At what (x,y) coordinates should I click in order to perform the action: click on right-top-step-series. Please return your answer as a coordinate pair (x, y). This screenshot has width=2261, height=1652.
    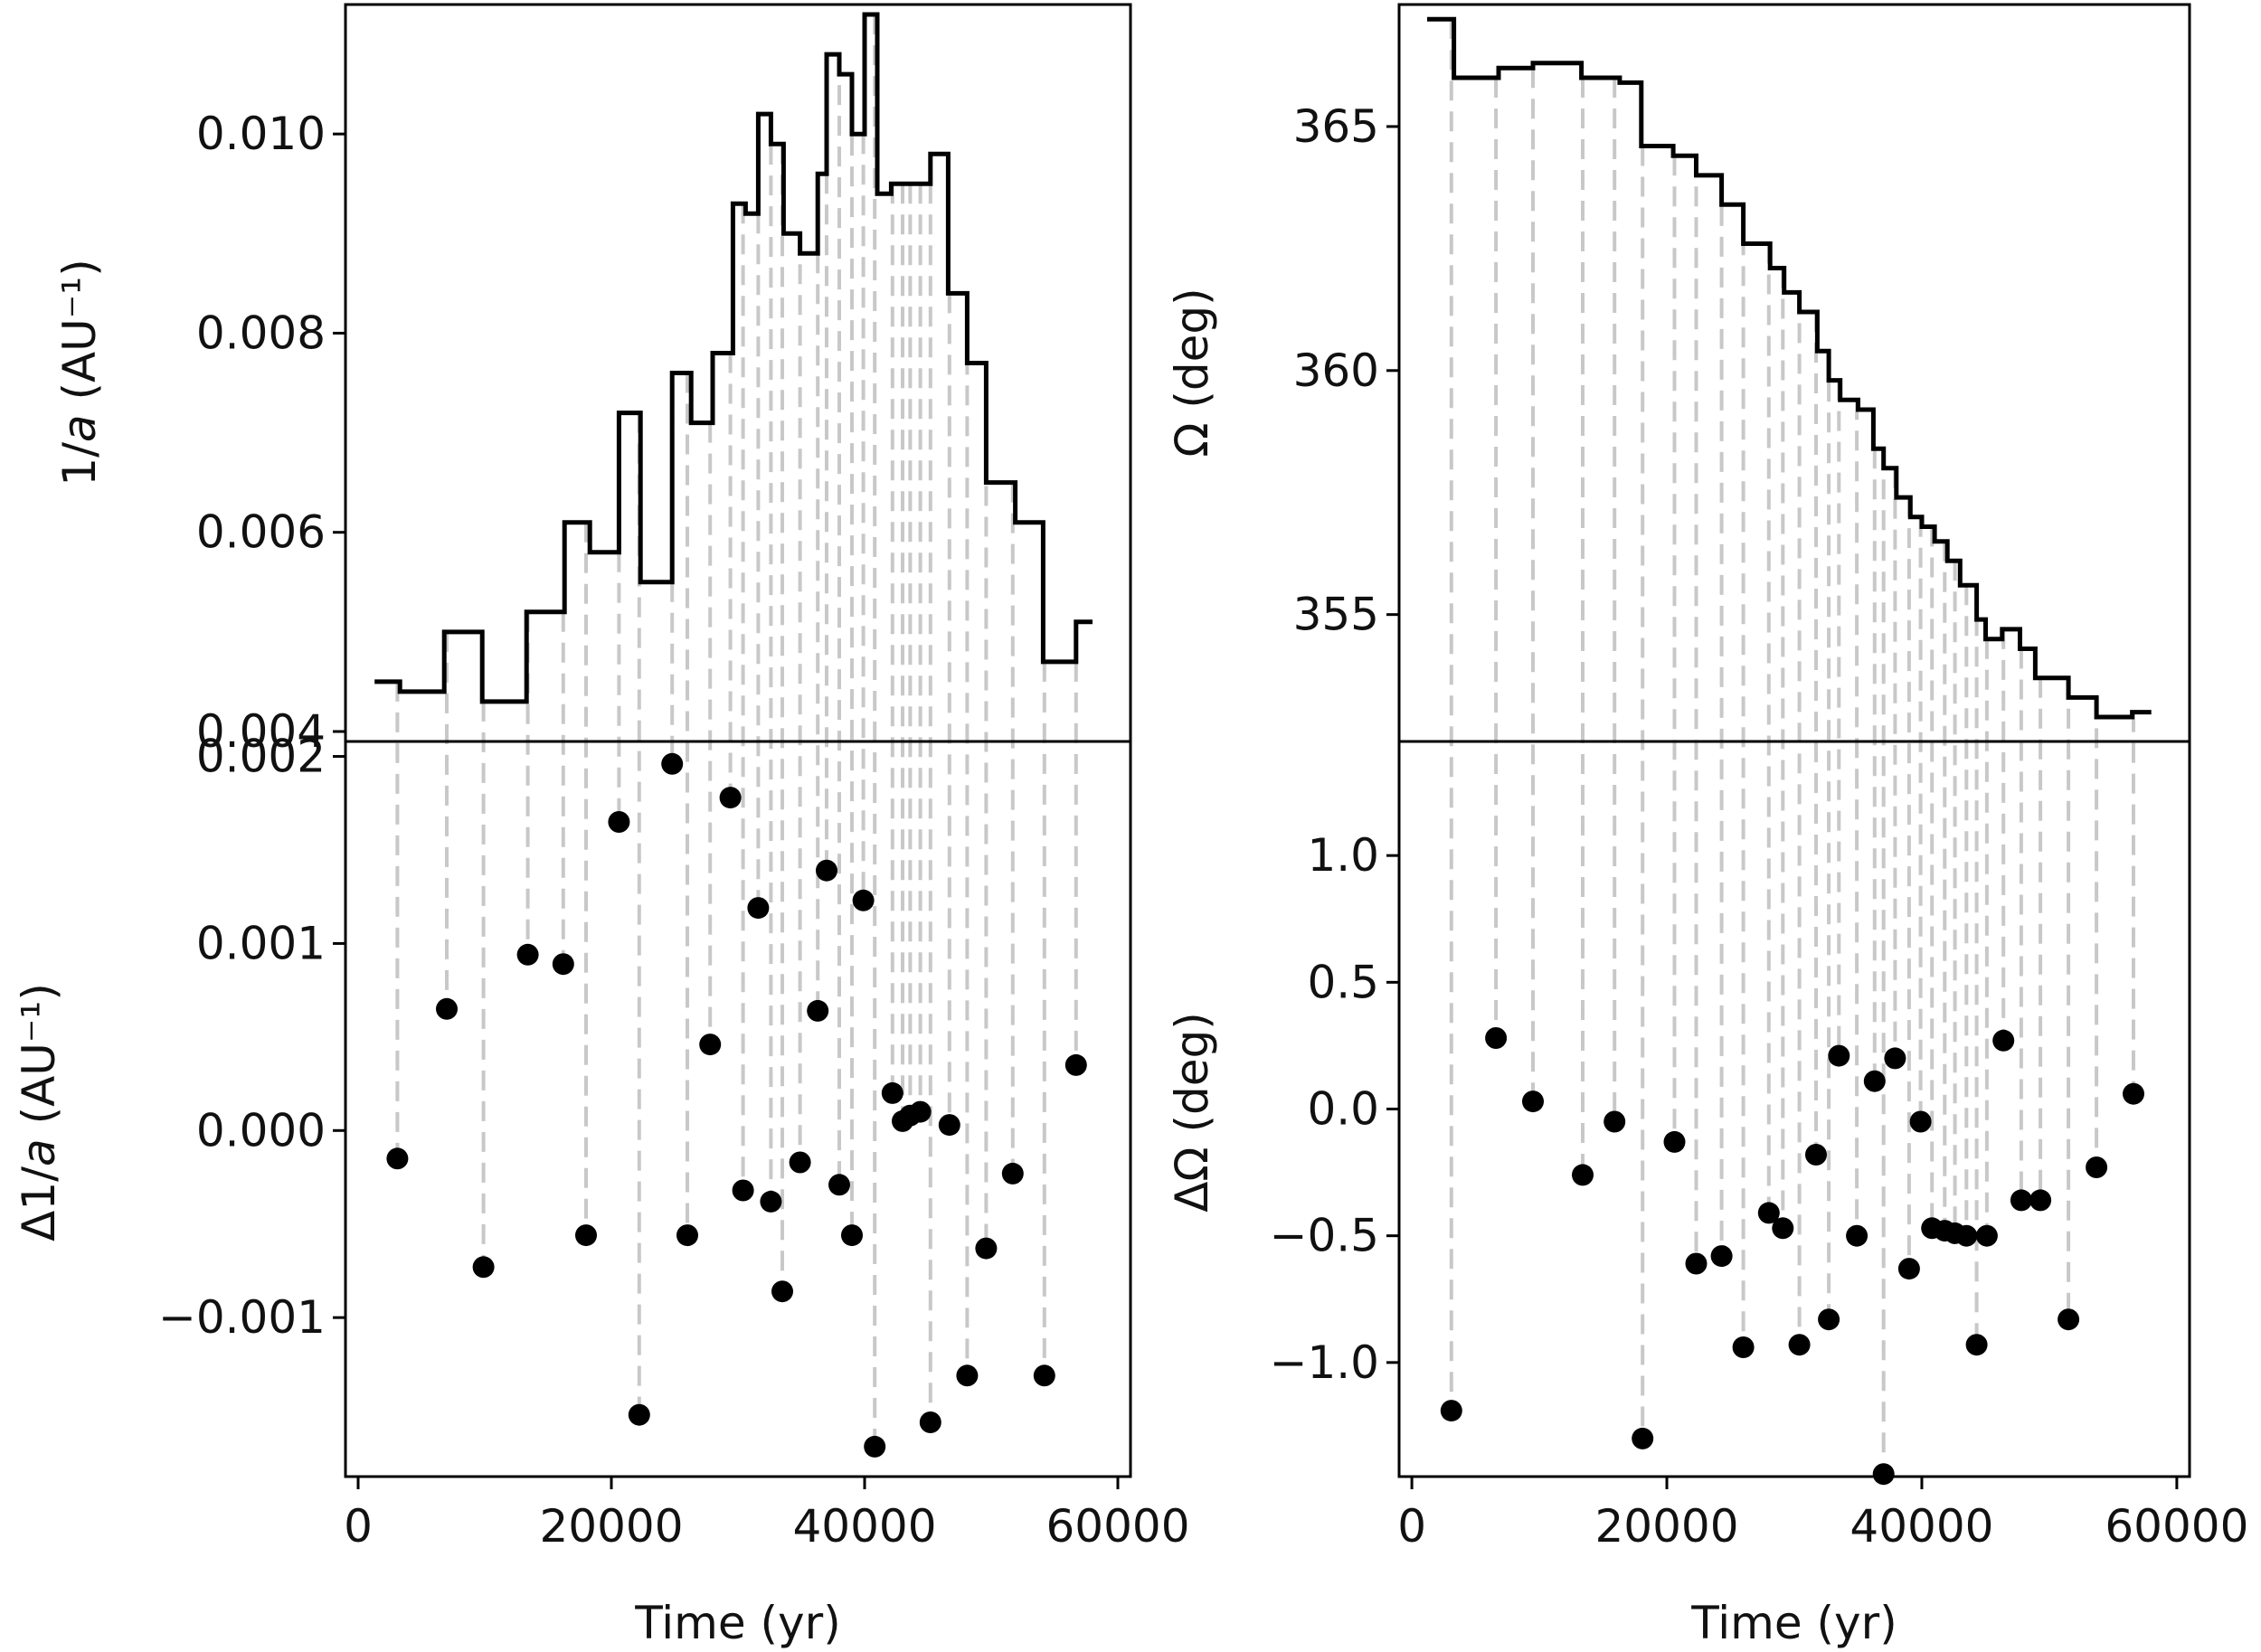
    Looking at the image, I should click on (1789, 368).